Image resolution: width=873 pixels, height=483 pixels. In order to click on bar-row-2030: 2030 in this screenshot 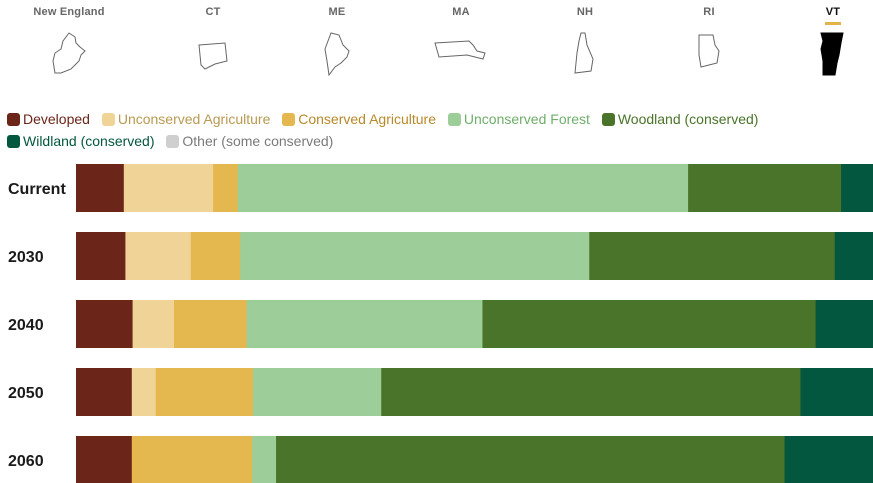, I will do `click(440, 256)`.